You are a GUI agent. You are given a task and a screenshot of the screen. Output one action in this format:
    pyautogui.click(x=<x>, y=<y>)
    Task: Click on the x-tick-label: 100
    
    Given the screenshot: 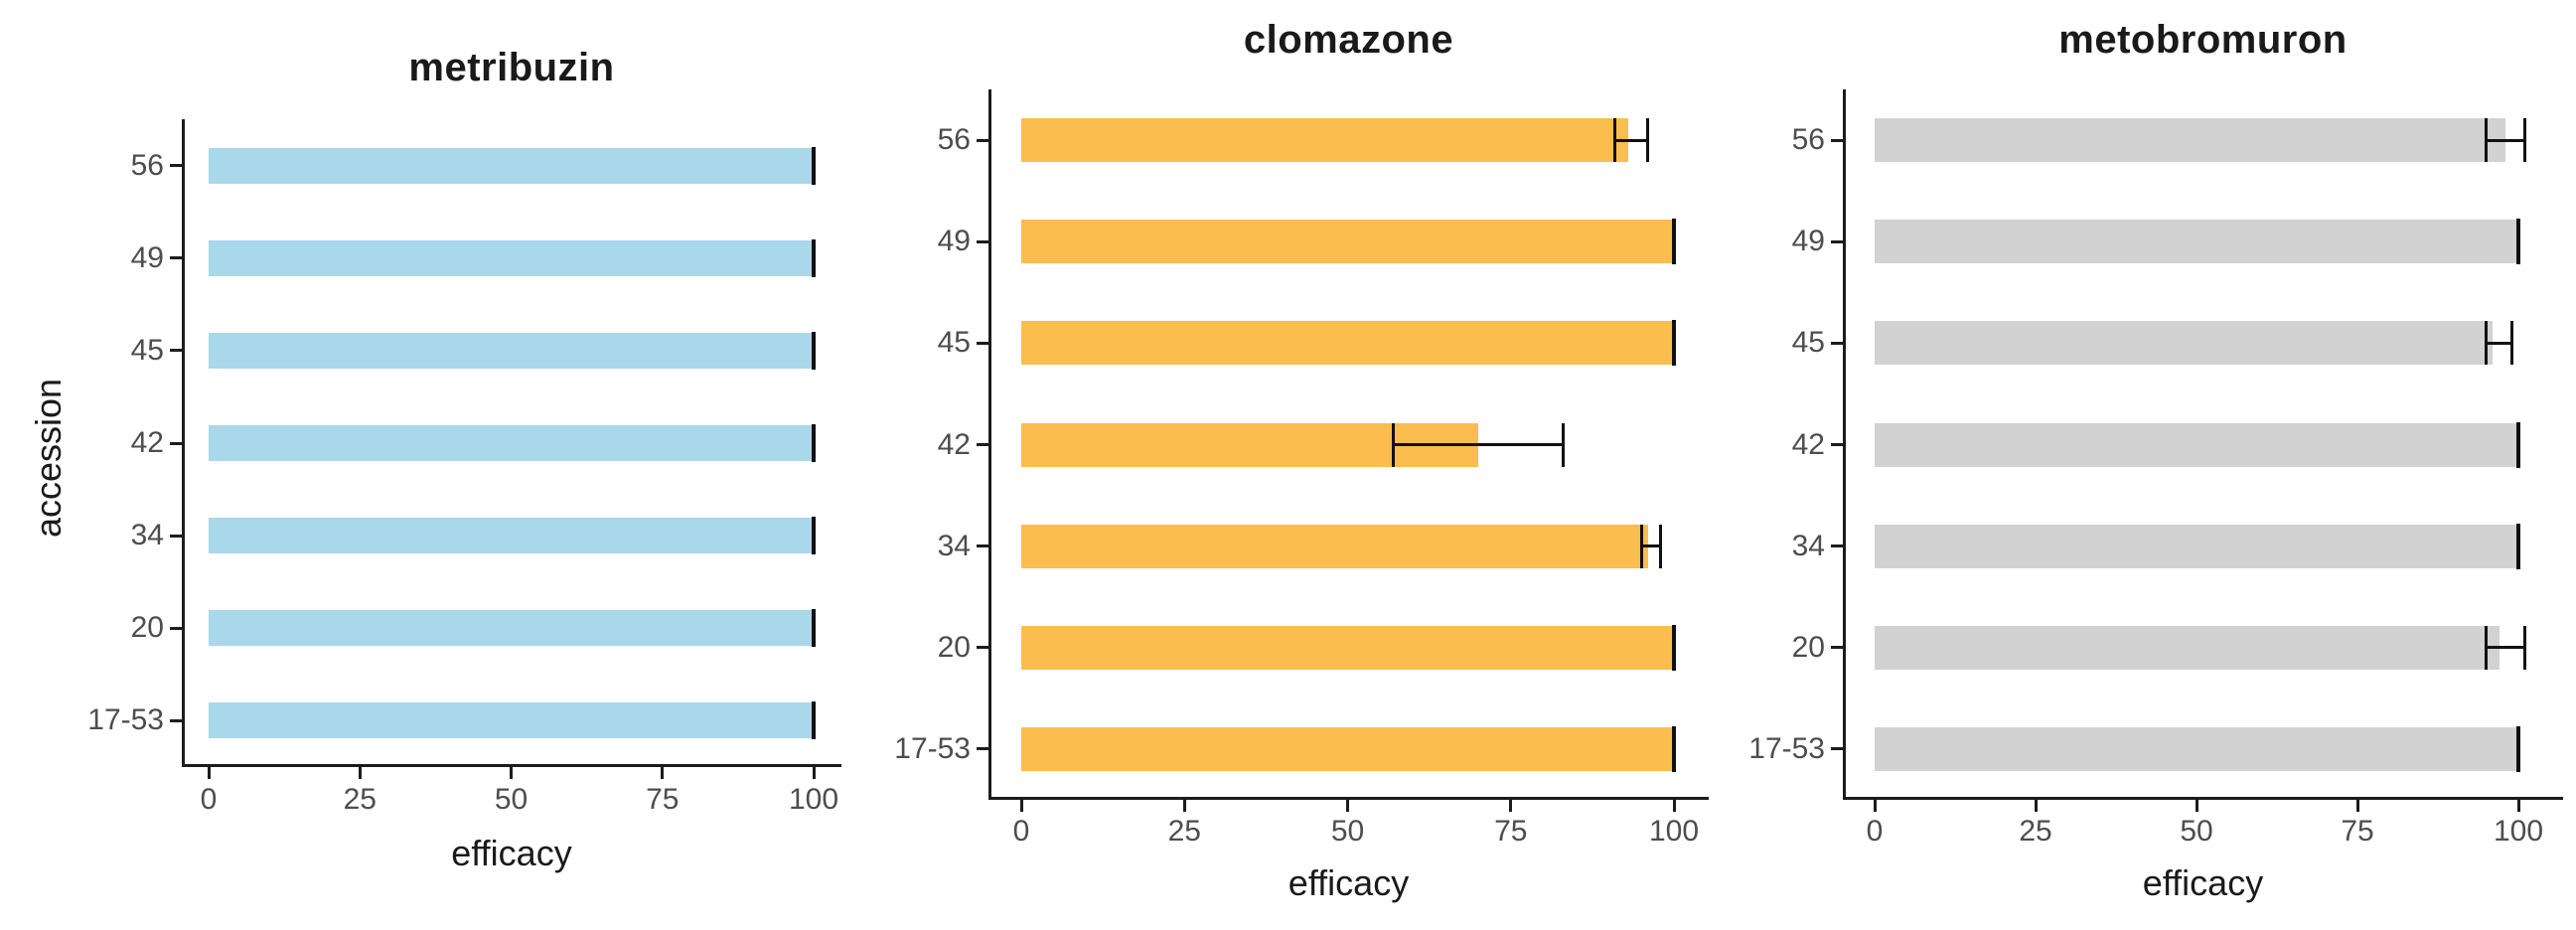 What is the action you would take?
    pyautogui.click(x=2518, y=831)
    